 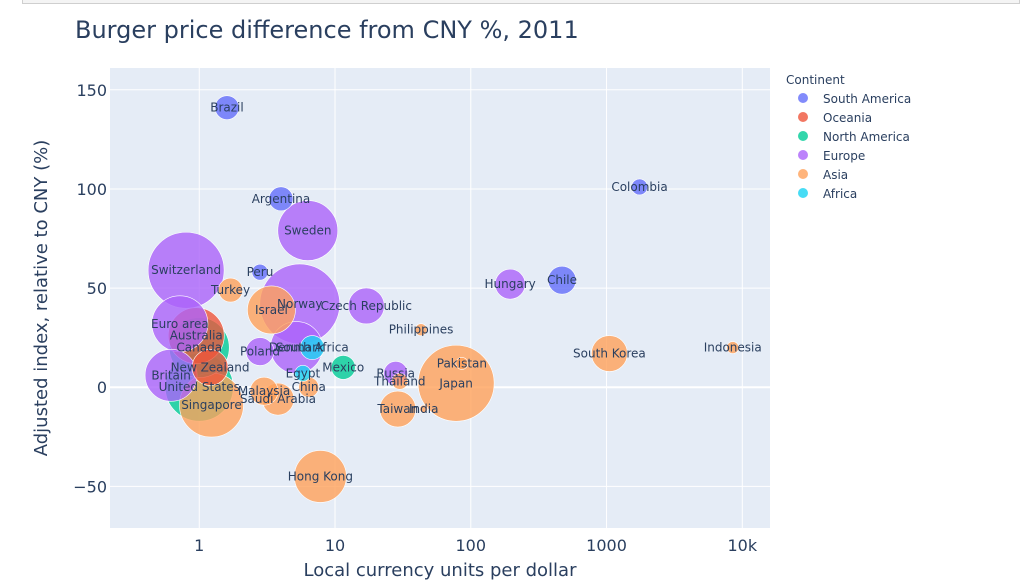 I want to click on bubble-label-canada: Canada, so click(x=199, y=348).